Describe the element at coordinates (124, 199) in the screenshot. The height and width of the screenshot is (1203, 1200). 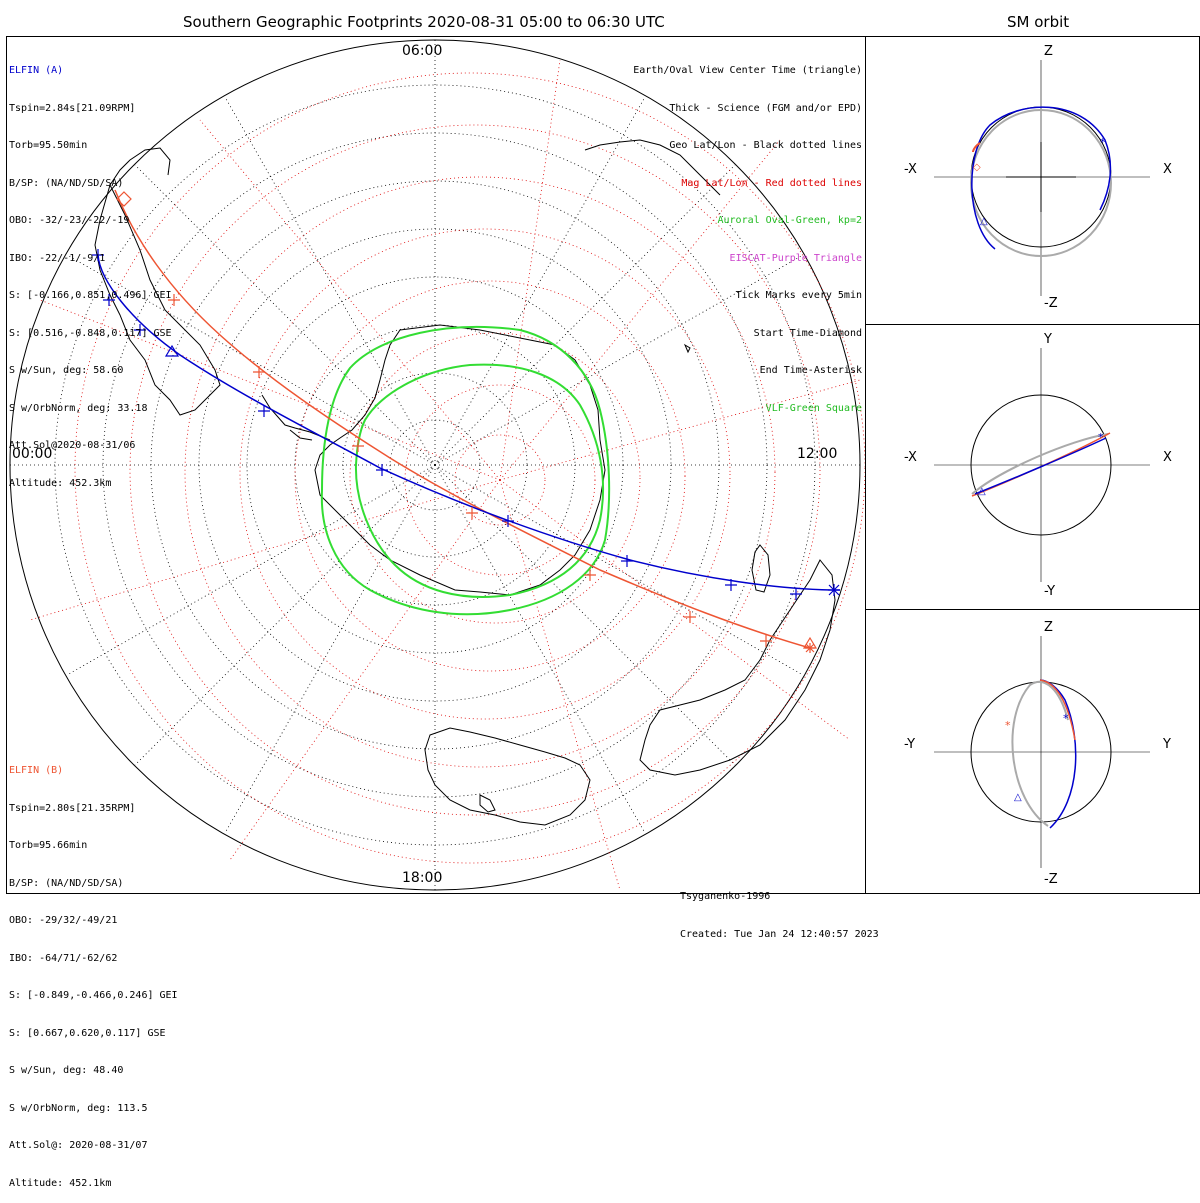
I see `elfin-b-start-diamond` at that location.